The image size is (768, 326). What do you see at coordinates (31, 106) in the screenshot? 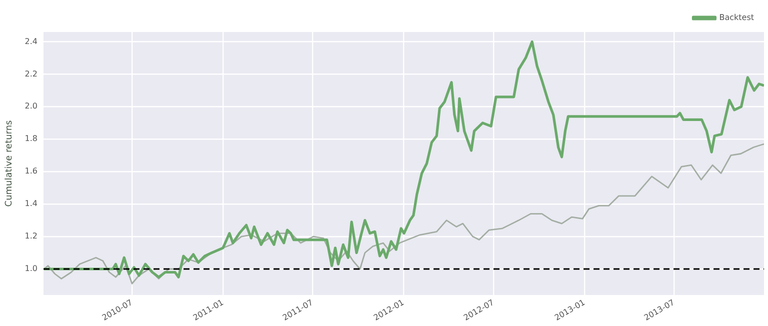
I see `y-tick-label: 2.0` at bounding box center [31, 106].